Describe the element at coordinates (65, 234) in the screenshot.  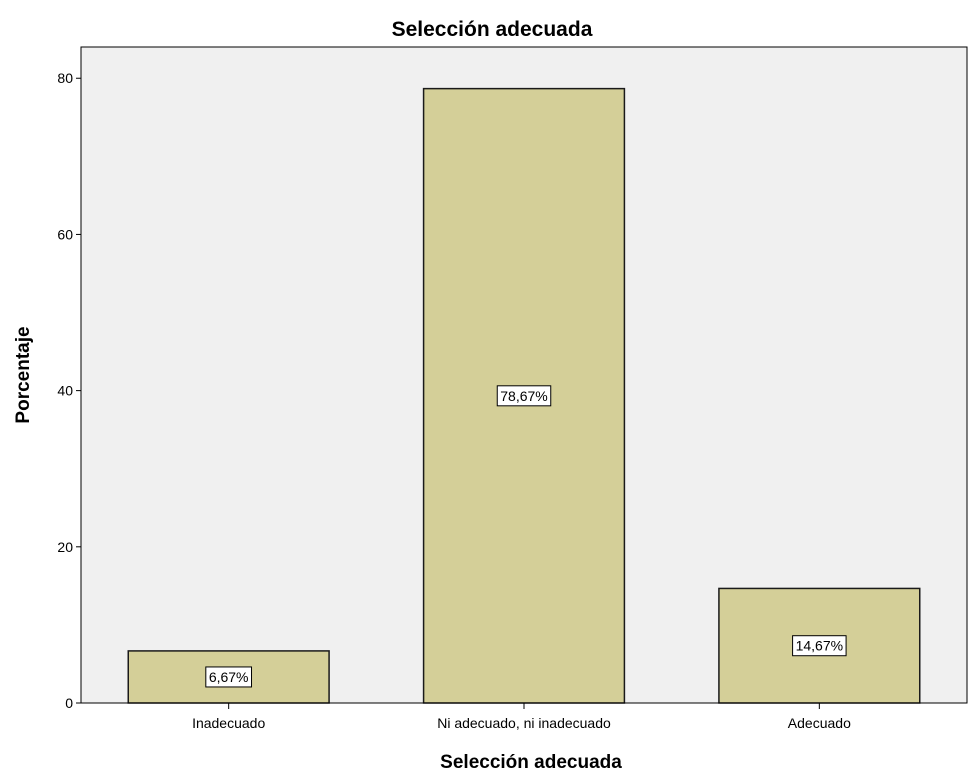
I see `y-tick-label-3: 60` at that location.